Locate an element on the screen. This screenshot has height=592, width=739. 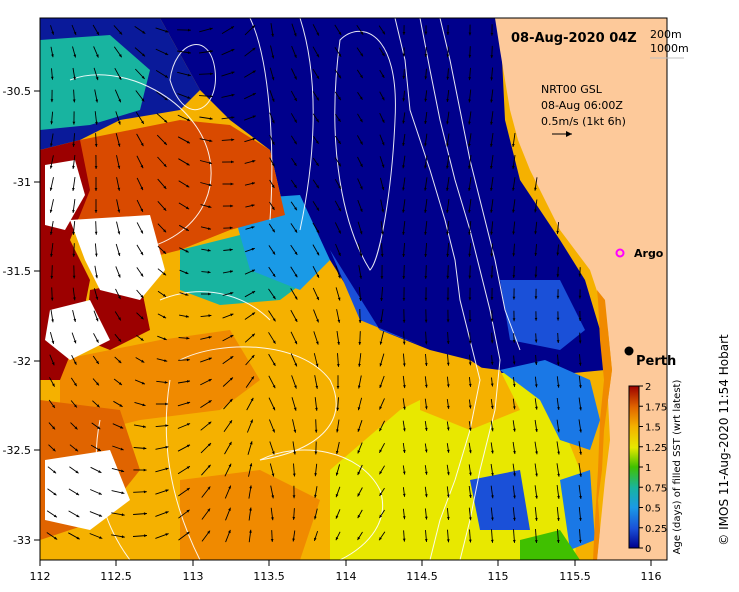
y-tick-label: -32.5 is located at coordinates (17, 450).